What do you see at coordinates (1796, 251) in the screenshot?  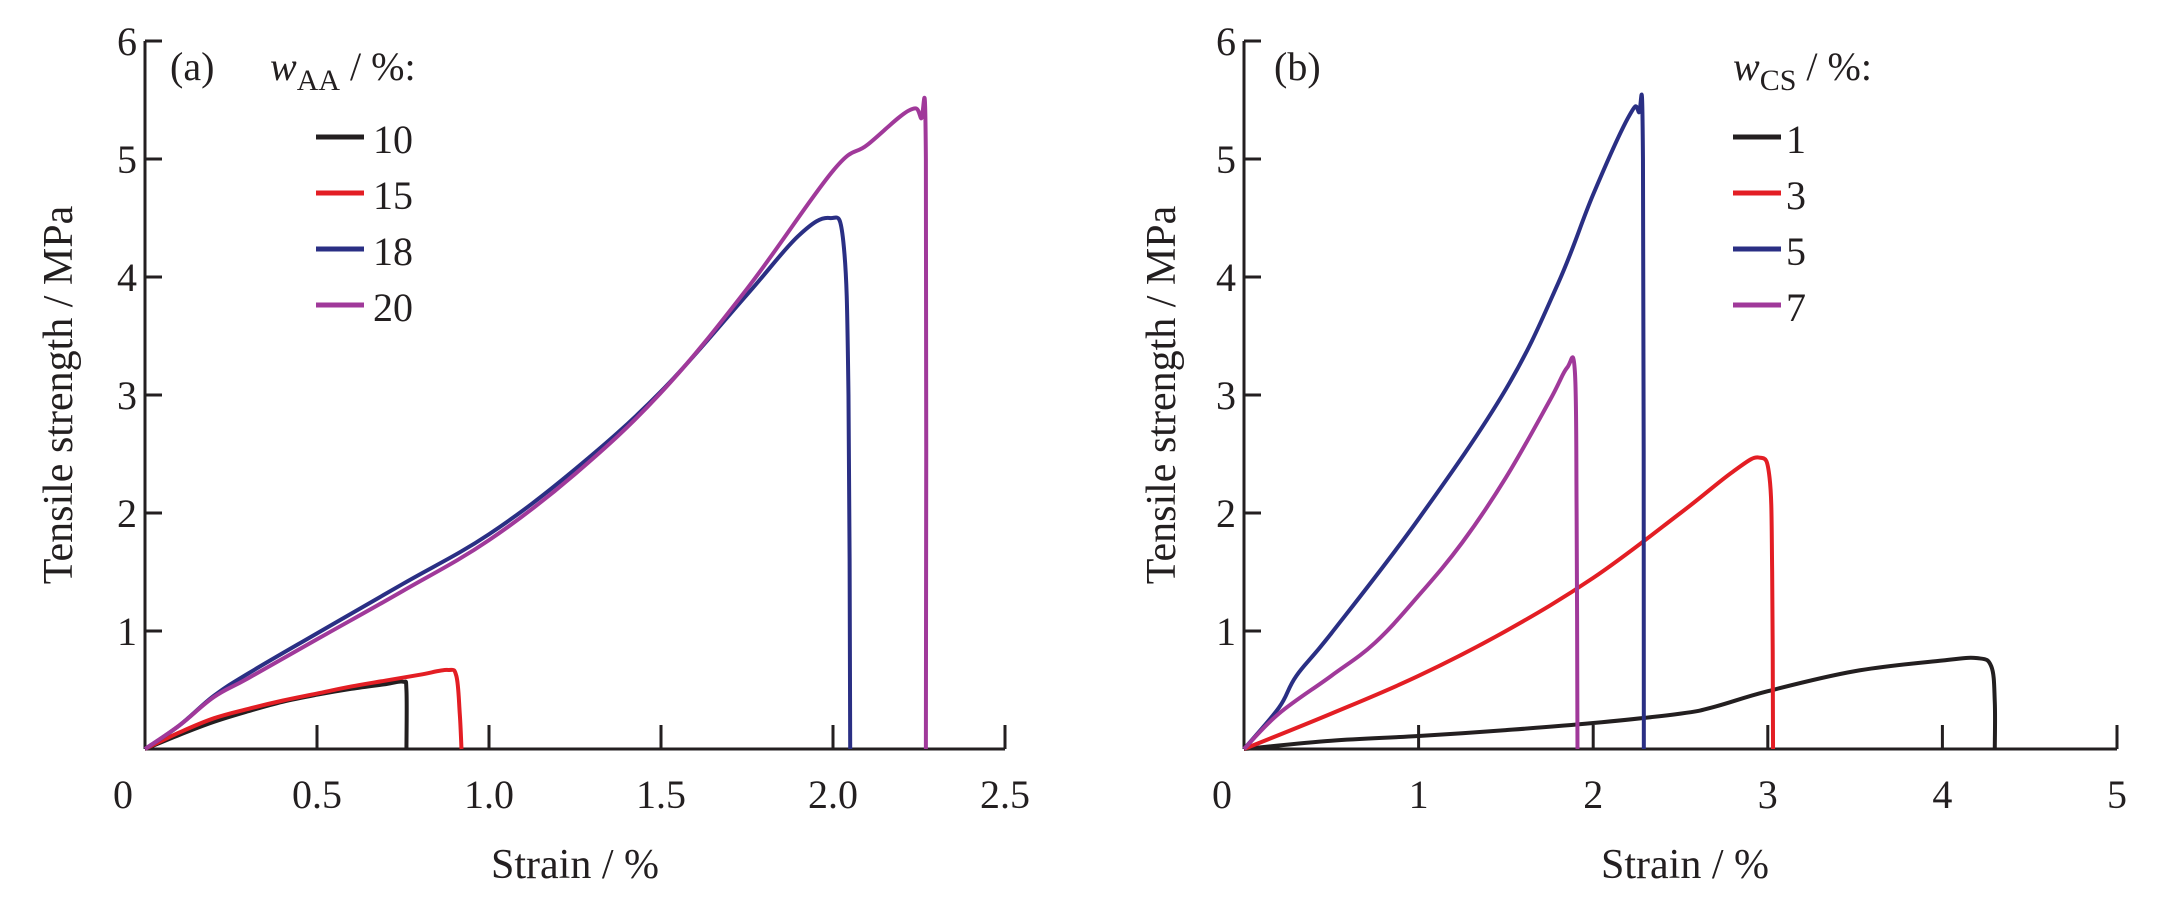 I see `legend-entry-label: 5` at bounding box center [1796, 251].